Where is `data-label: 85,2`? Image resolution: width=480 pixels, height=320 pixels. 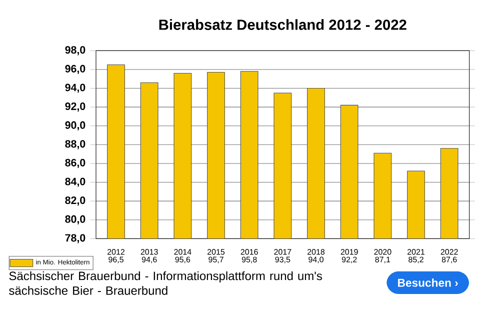
data-label: 85,2 is located at coordinates (416, 260).